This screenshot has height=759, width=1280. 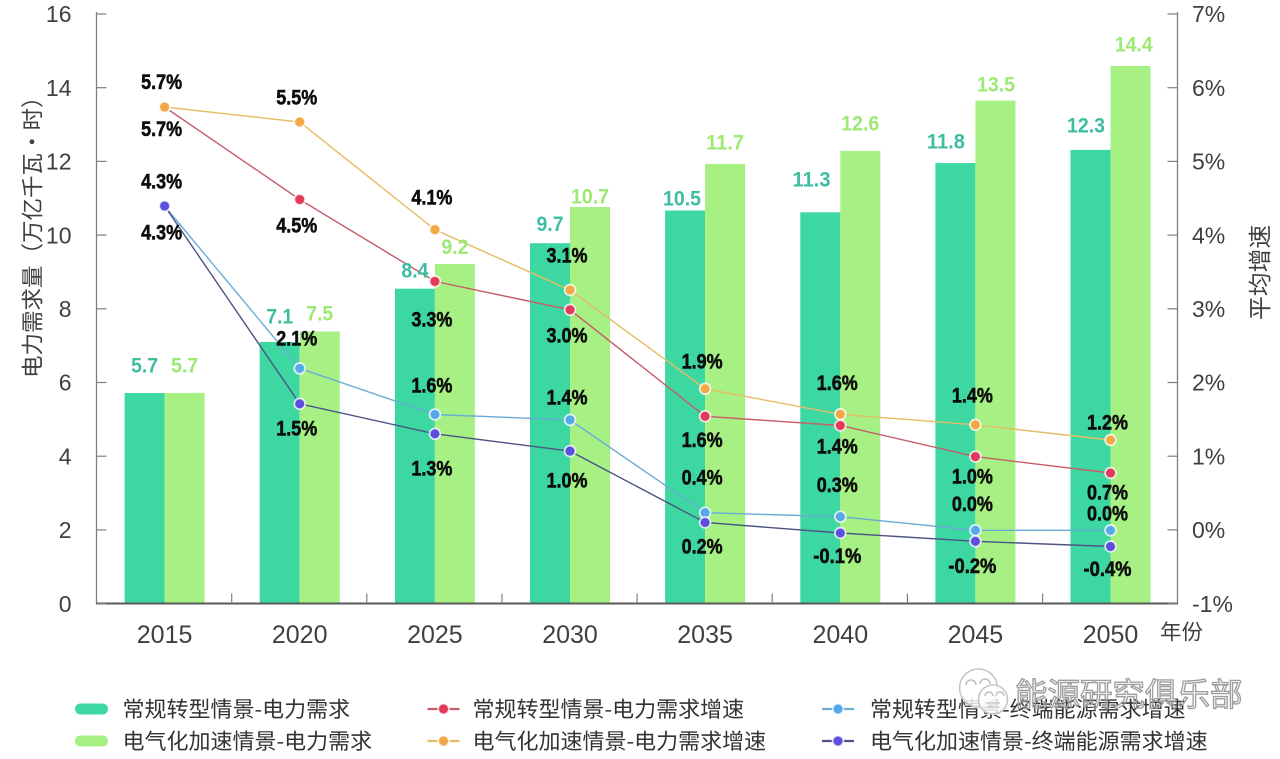 I want to click on svg-text: 1.9%, so click(x=702, y=362).